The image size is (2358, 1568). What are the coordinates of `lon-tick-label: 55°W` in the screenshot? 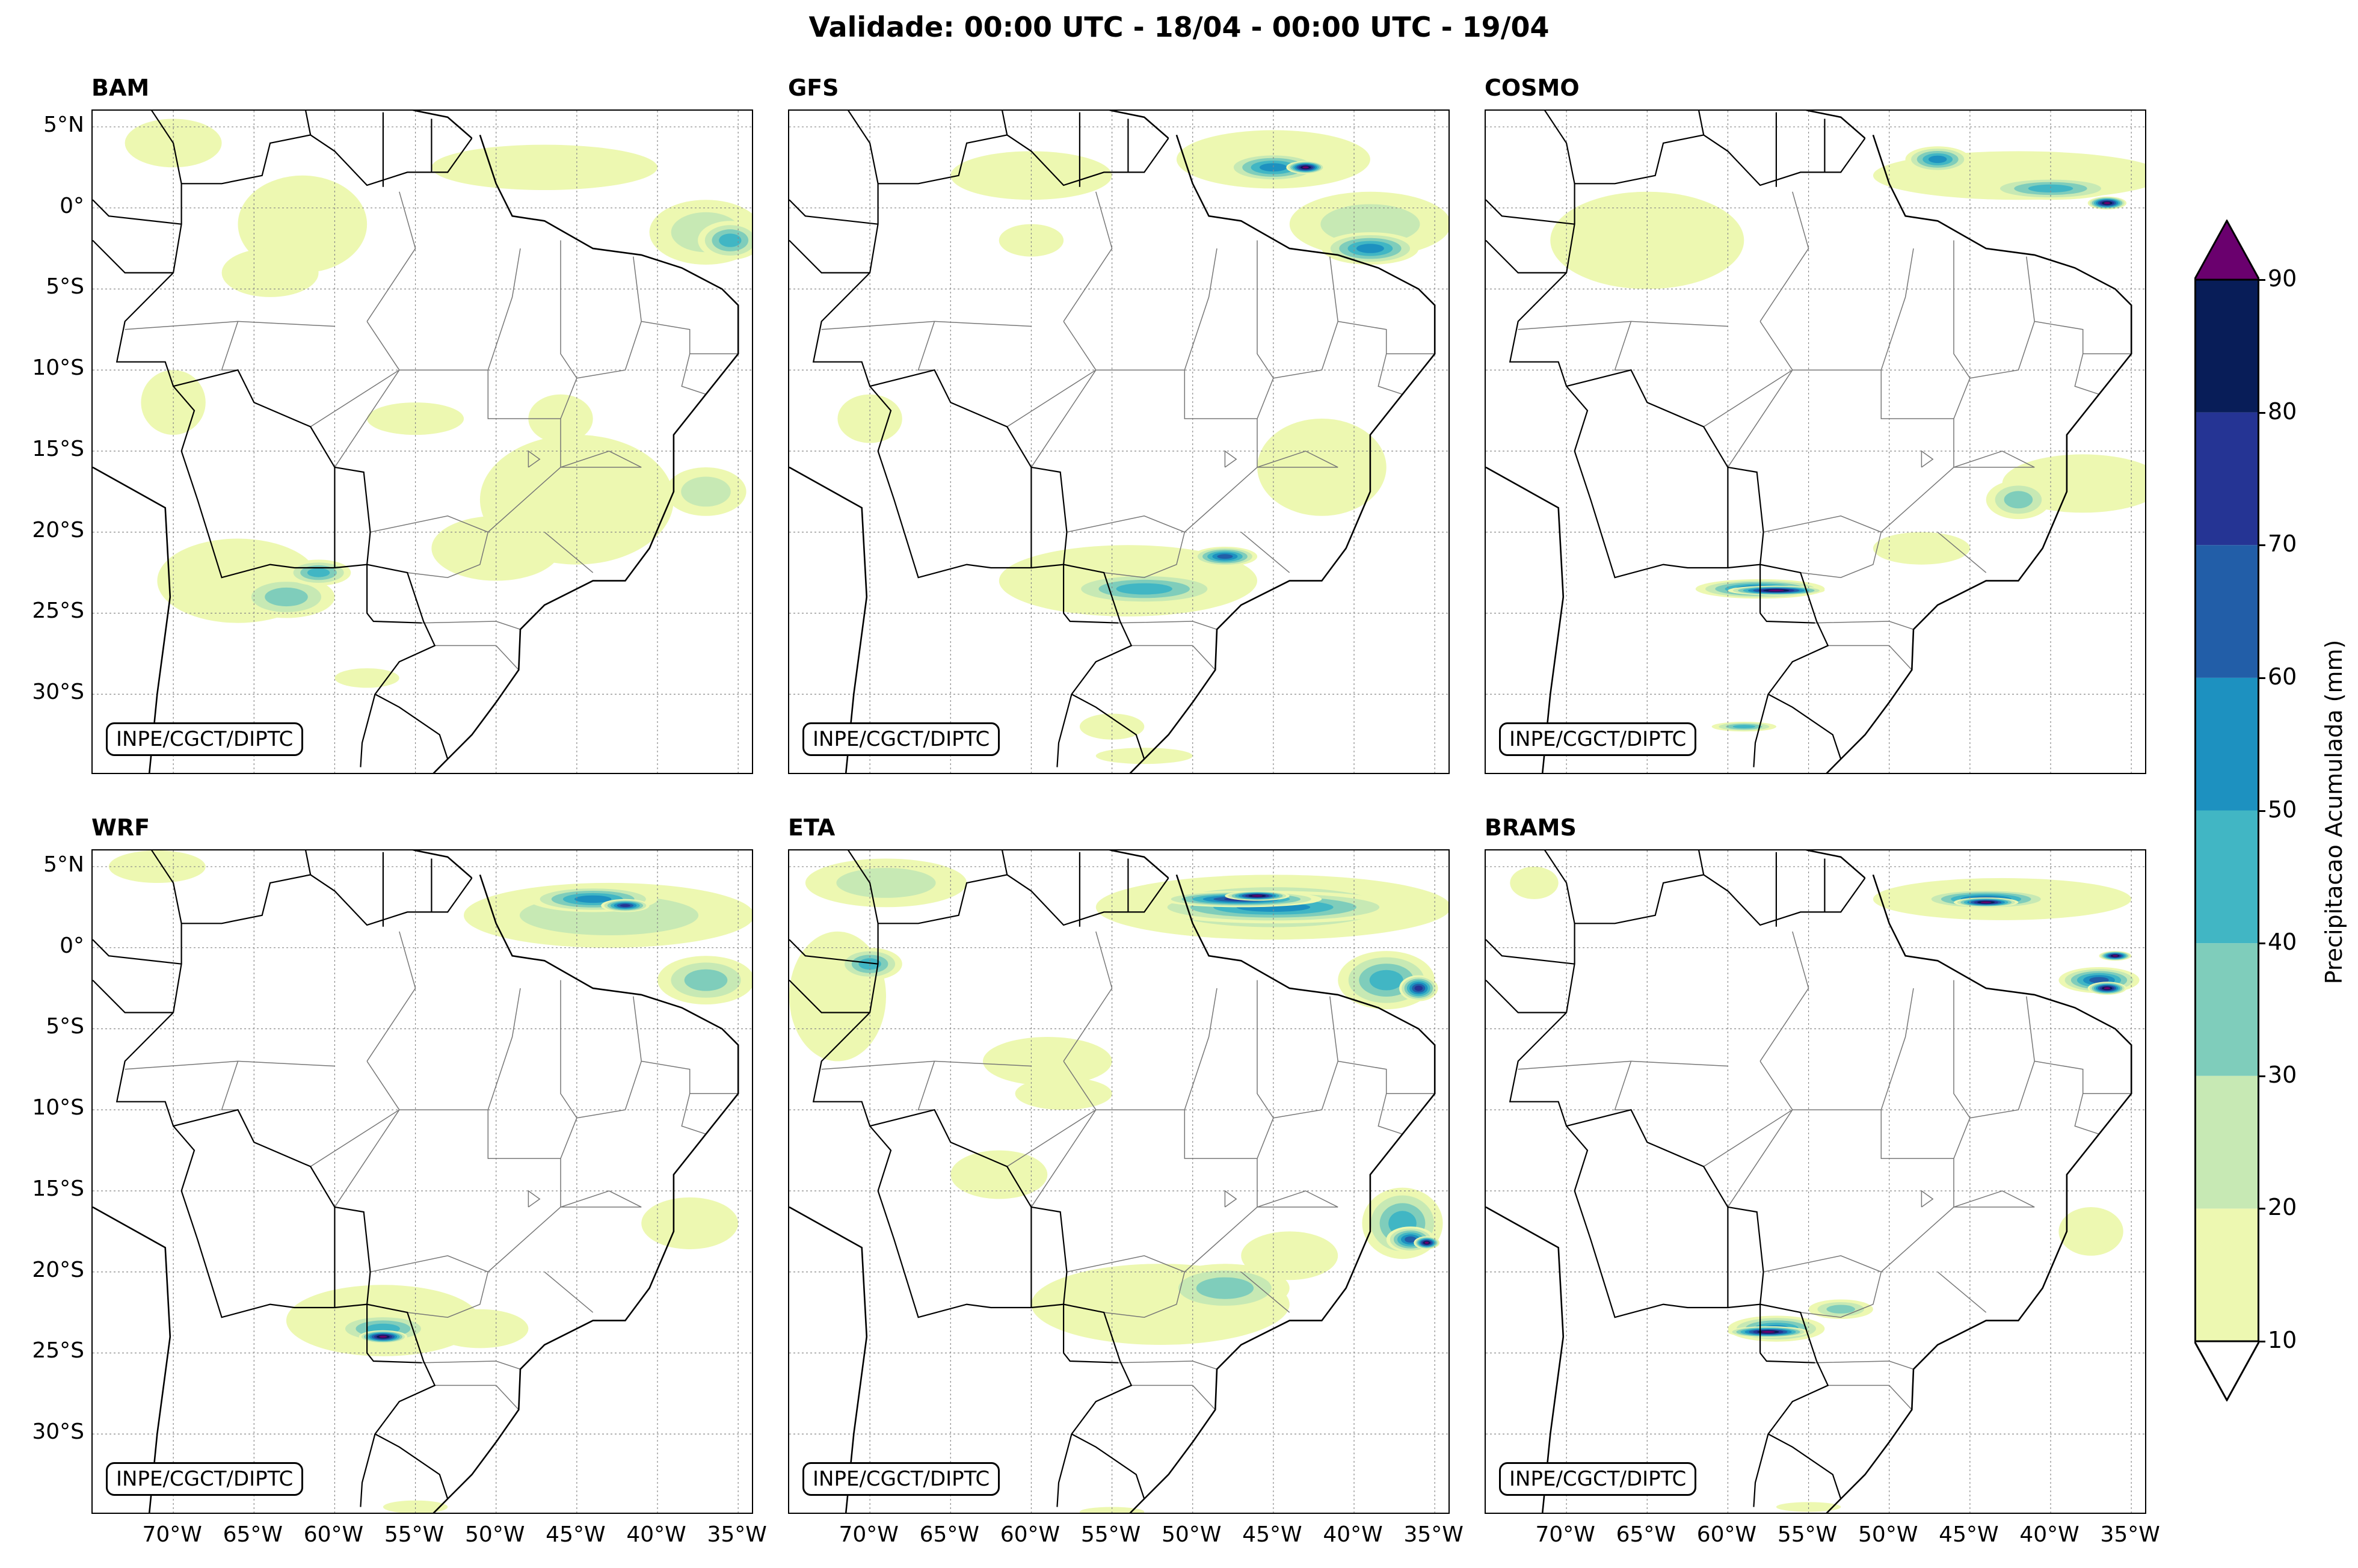 It's located at (1807, 1534).